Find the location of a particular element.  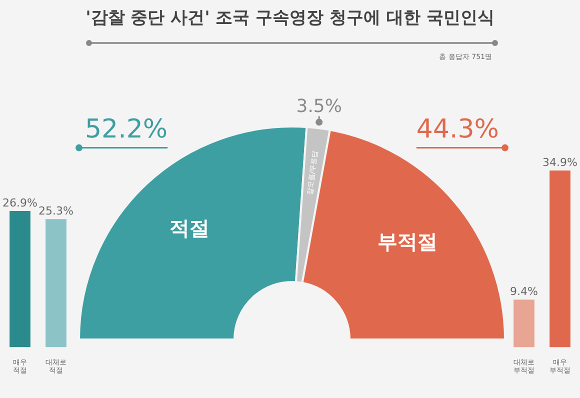

chart-title: '감찰 중단 사건' 조국 구속영장 청구에 대한 국민인식 is located at coordinates (290, 18).